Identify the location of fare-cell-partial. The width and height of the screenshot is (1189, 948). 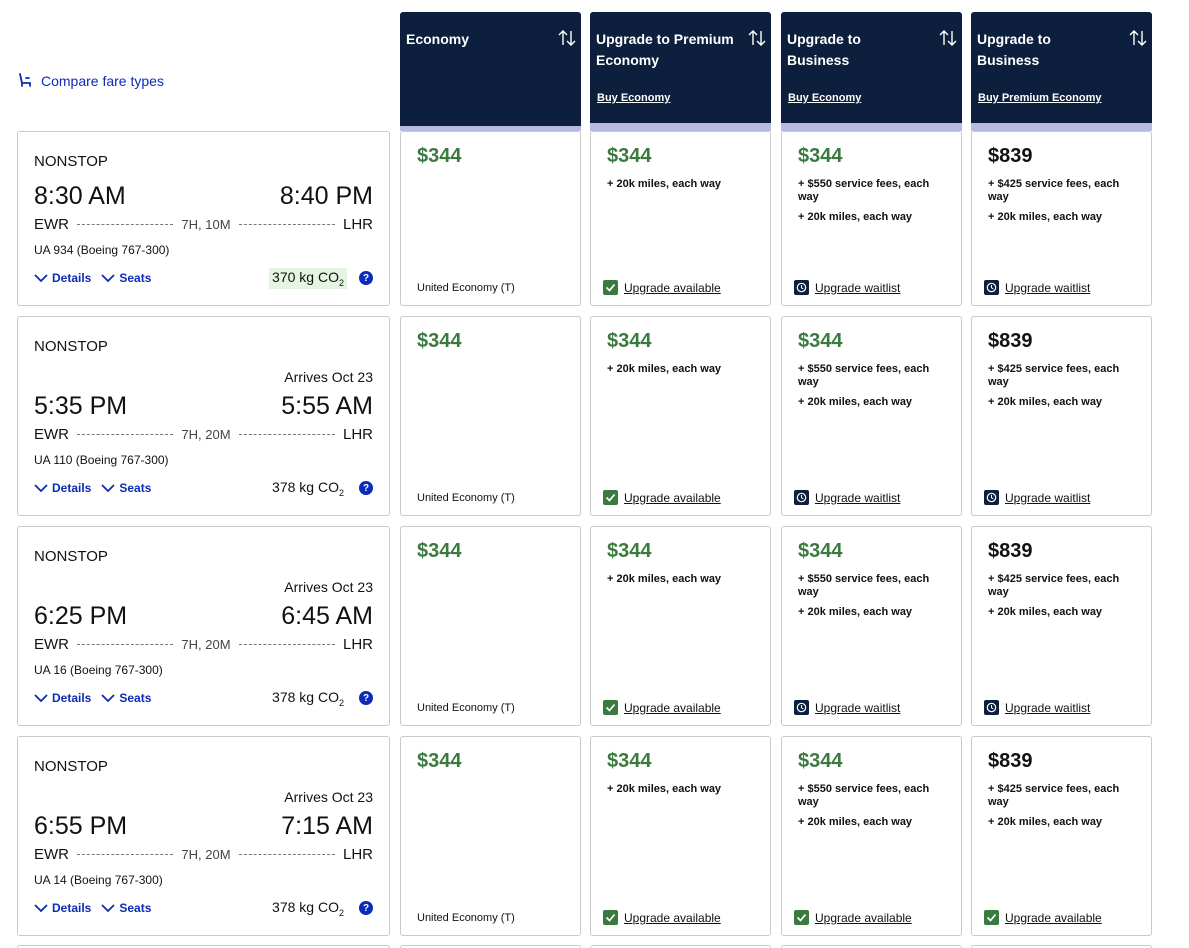
(680, 946).